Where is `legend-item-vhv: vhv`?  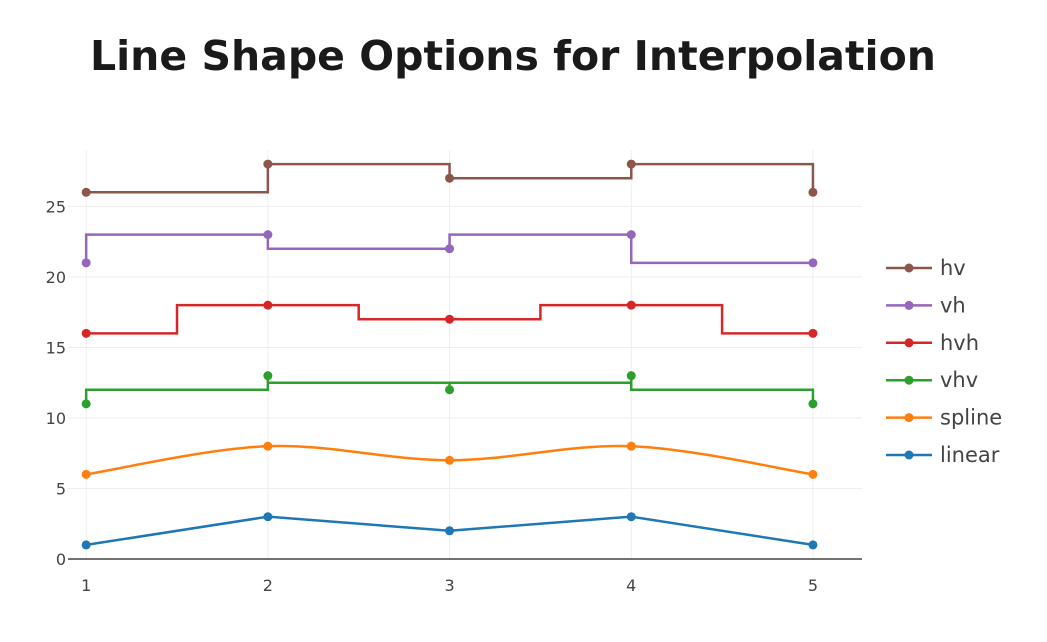
legend-item-vhv: vhv is located at coordinates (932, 380).